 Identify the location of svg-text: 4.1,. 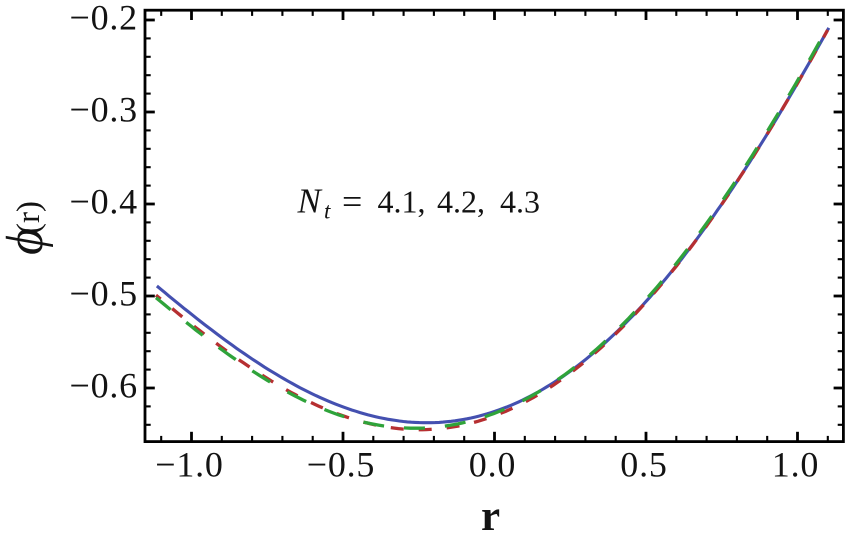
(402, 202).